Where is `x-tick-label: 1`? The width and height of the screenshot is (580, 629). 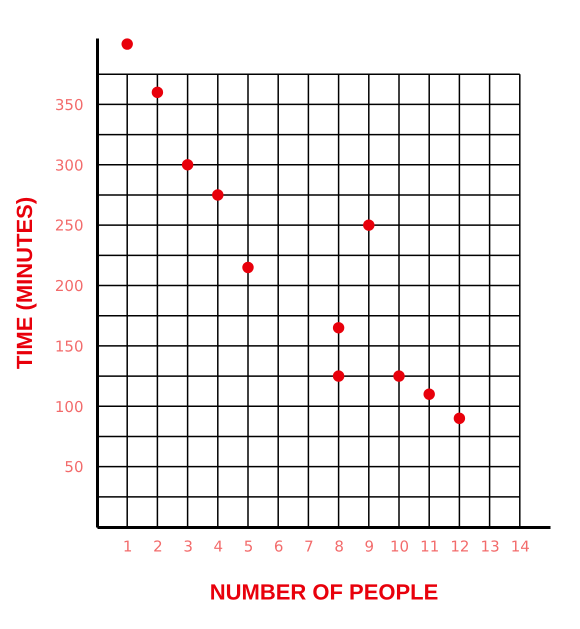
x-tick-label: 1 is located at coordinates (127, 547).